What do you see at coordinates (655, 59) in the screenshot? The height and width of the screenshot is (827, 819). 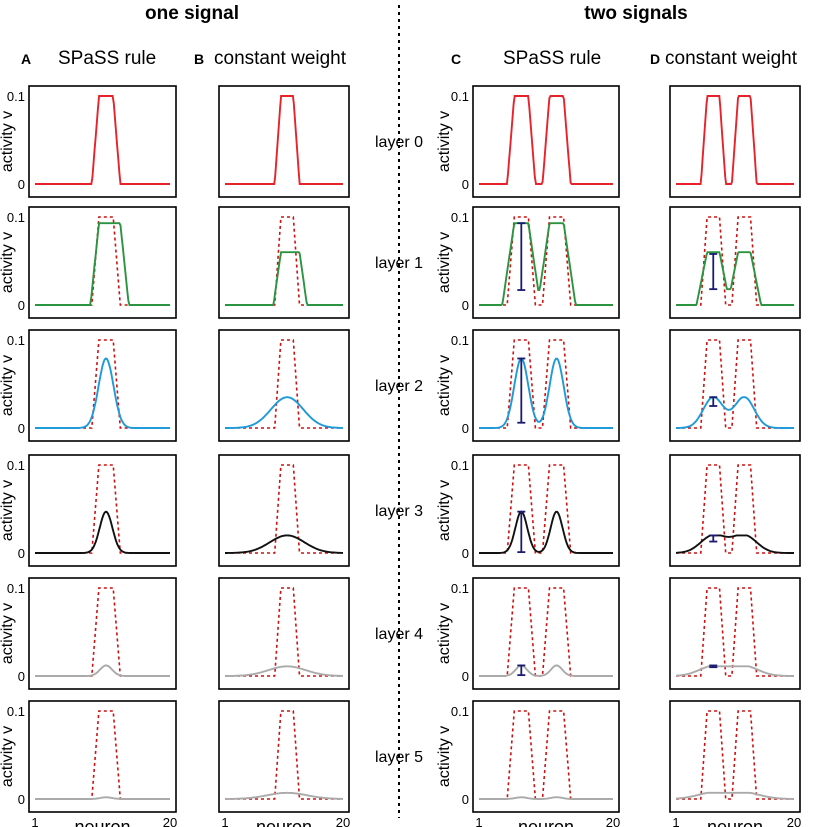 I see `panel-letter-d: D` at bounding box center [655, 59].